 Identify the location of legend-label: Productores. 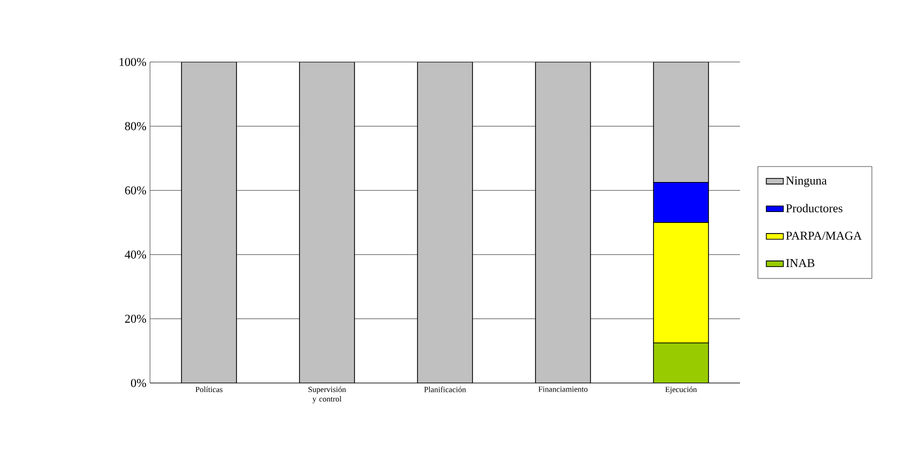
(814, 208).